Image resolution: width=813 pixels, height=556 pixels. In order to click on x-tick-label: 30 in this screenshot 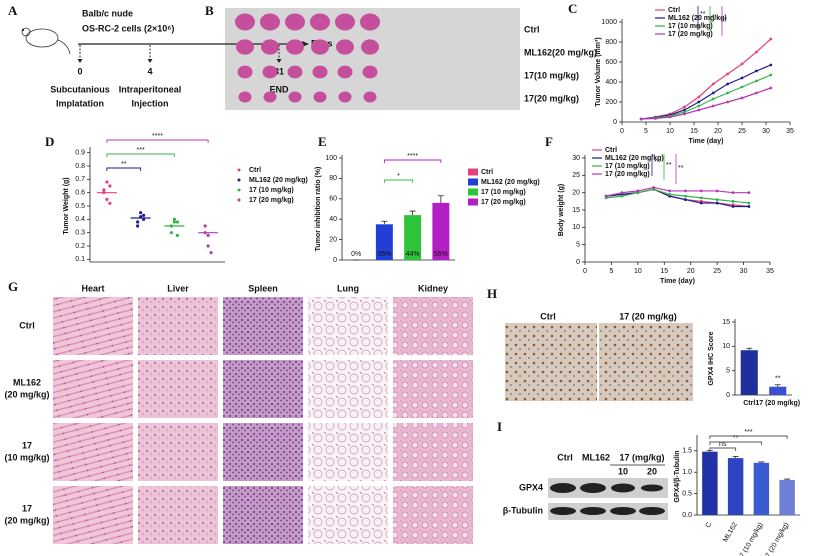, I will do `click(766, 131)`.